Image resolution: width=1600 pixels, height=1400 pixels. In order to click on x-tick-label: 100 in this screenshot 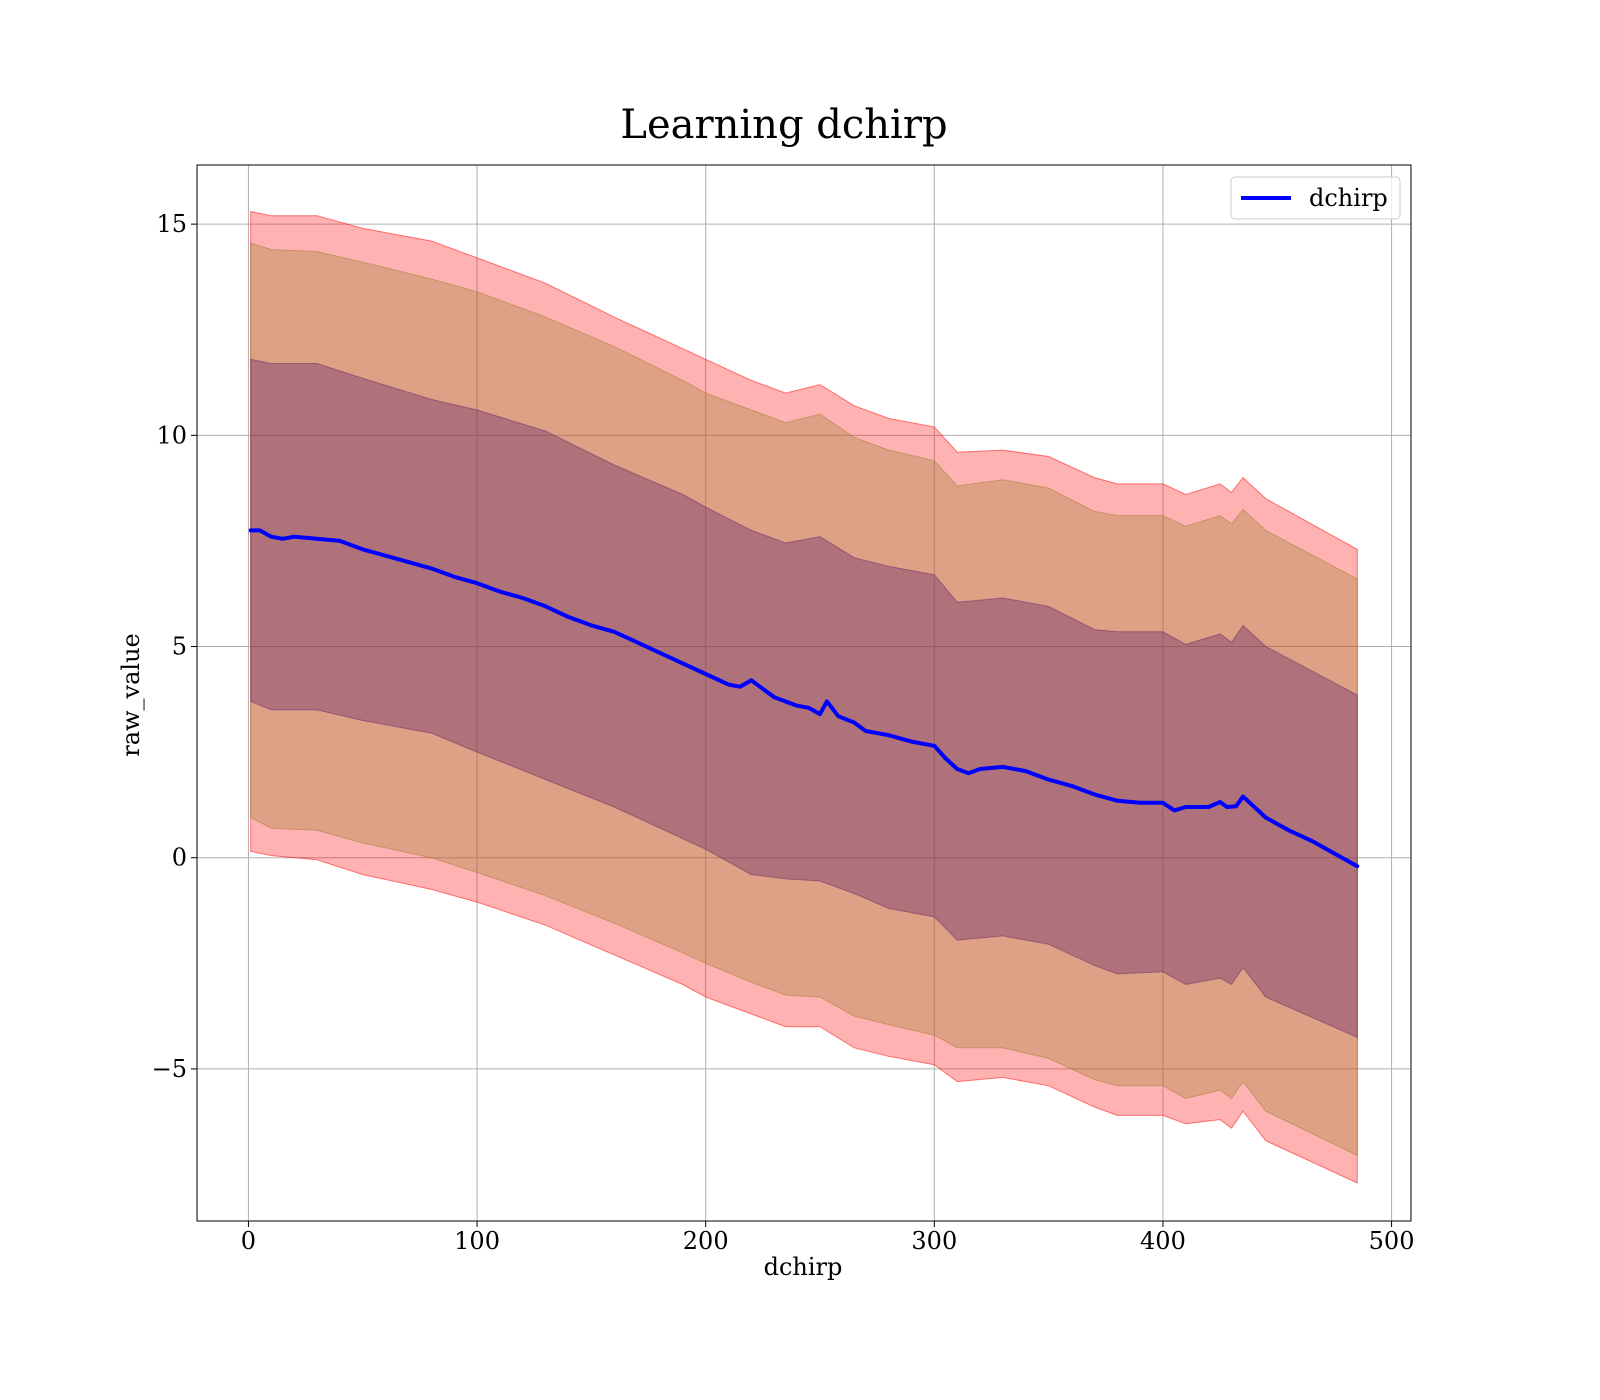, I will do `click(477, 1241)`.